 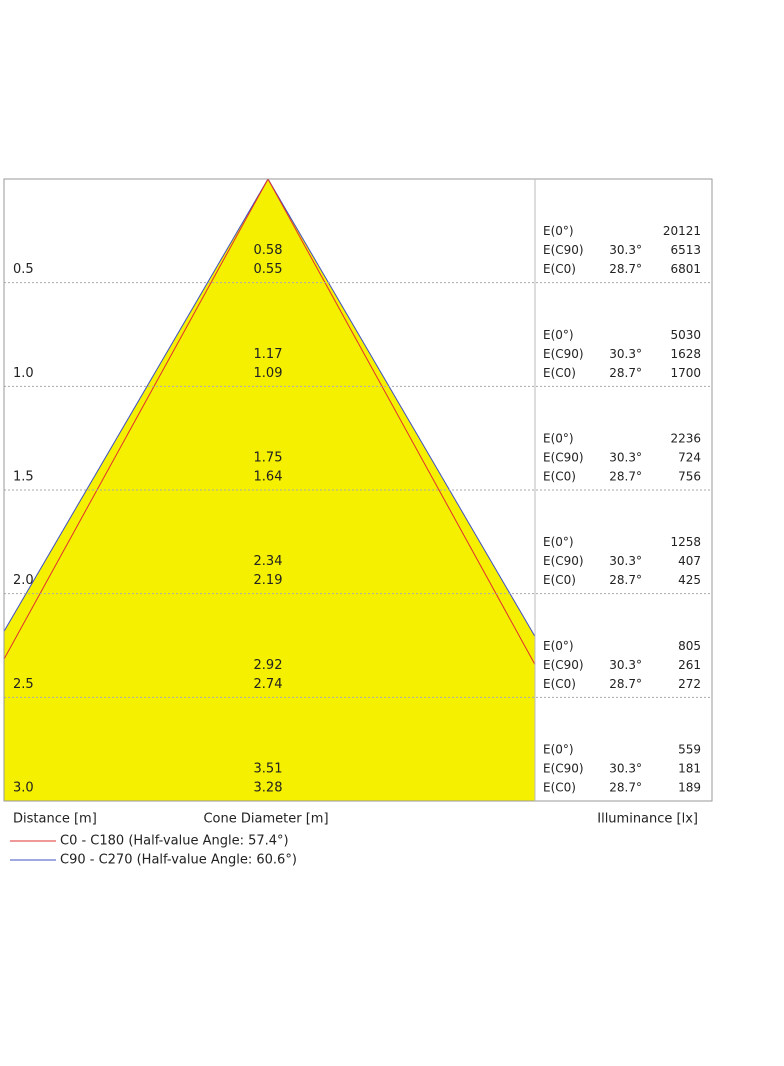 I want to click on cone-diameter: 2.19, so click(x=268, y=580).